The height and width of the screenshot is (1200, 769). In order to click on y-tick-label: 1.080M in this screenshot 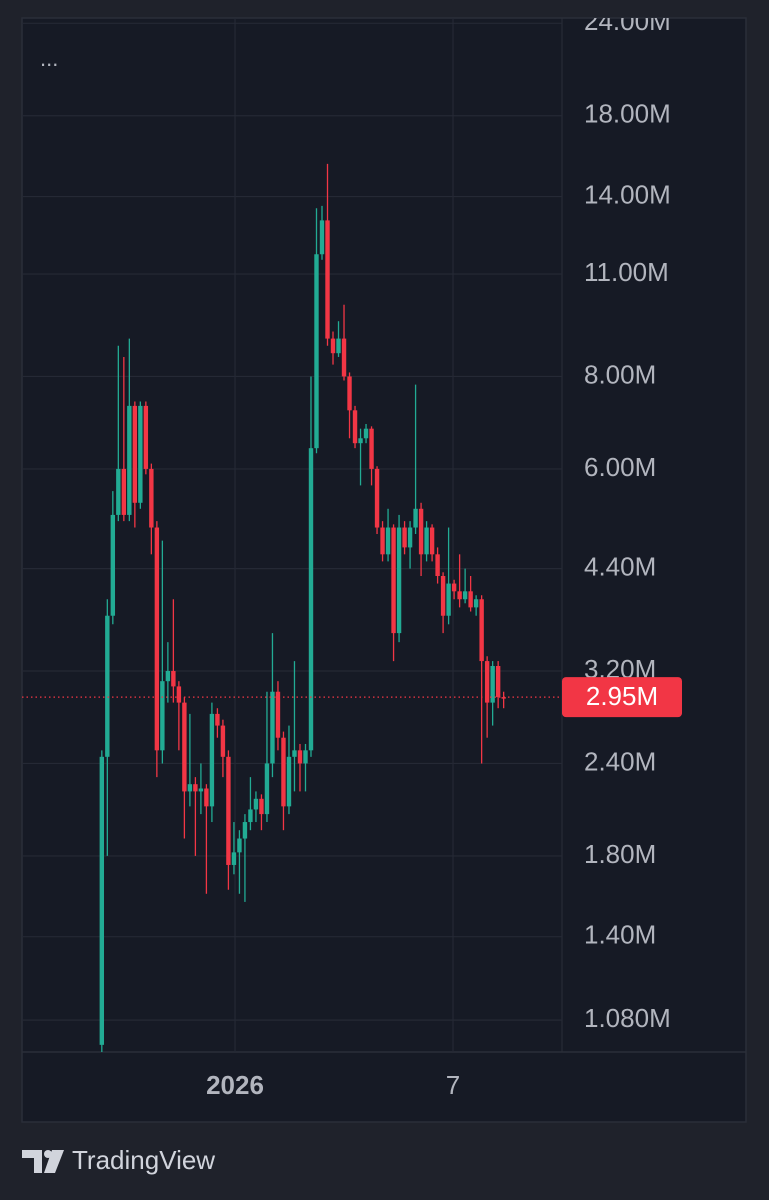, I will do `click(627, 1018)`.